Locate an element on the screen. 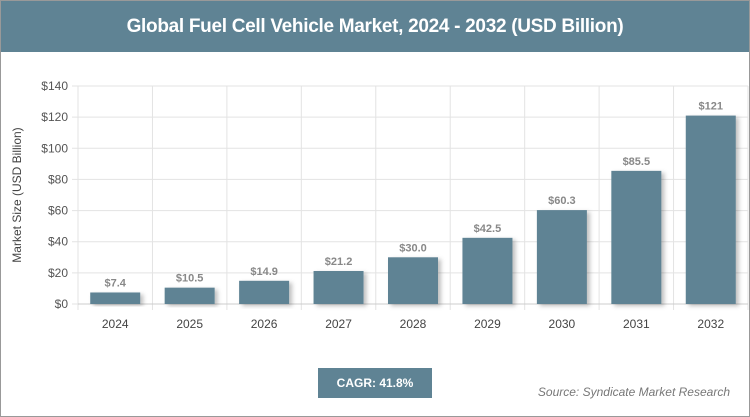  y-tick-label: $0 is located at coordinates (62, 304).